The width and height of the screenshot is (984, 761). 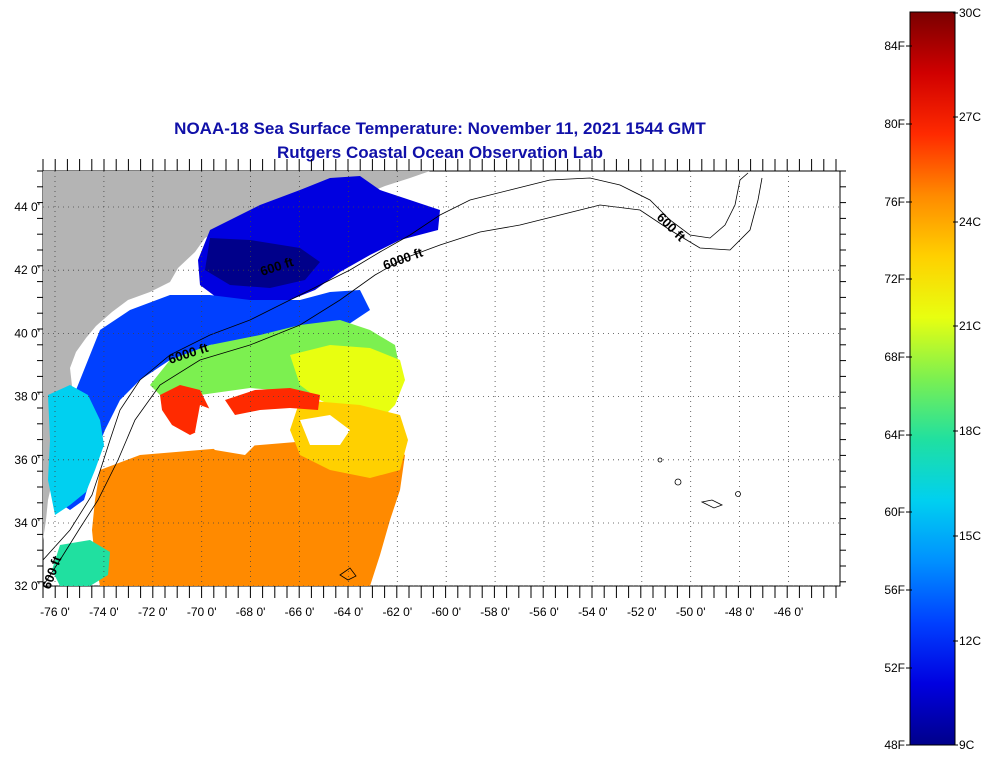 I want to click on latitude-label: 36 0', so click(x=27, y=460).